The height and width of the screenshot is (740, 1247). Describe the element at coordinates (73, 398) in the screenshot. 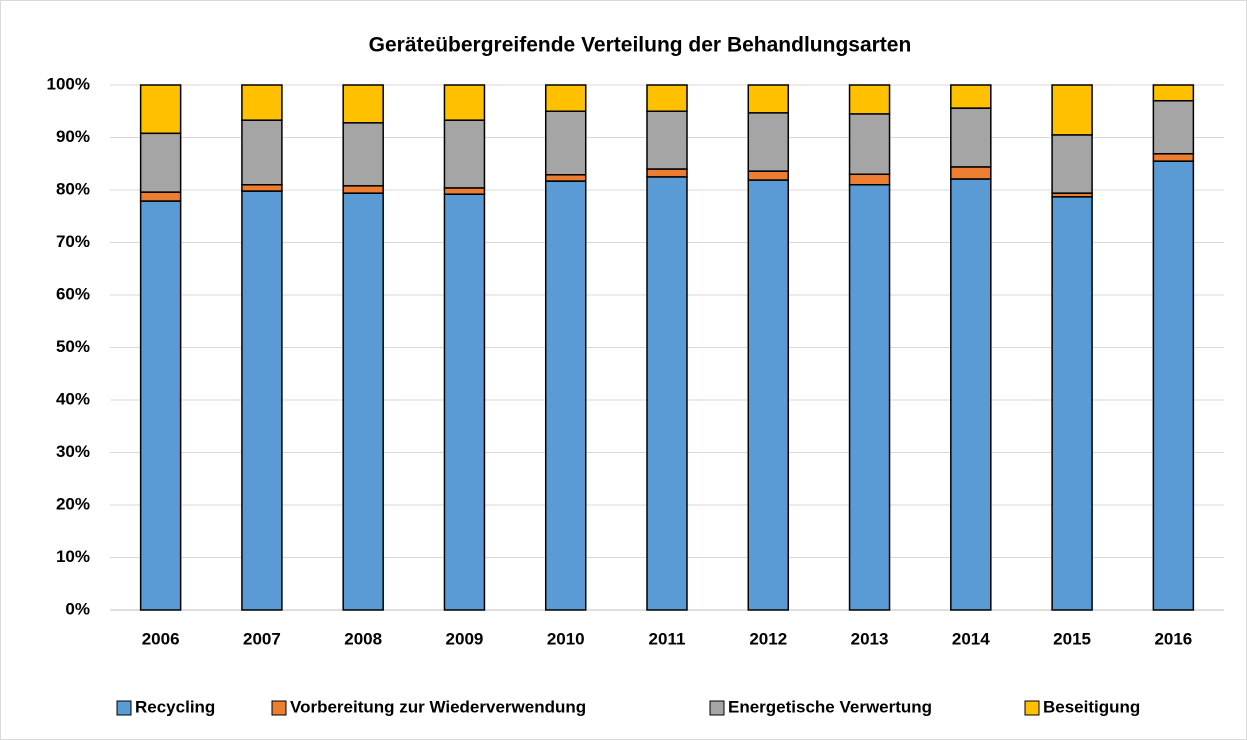

I see `y-tick-label: 40%` at that location.